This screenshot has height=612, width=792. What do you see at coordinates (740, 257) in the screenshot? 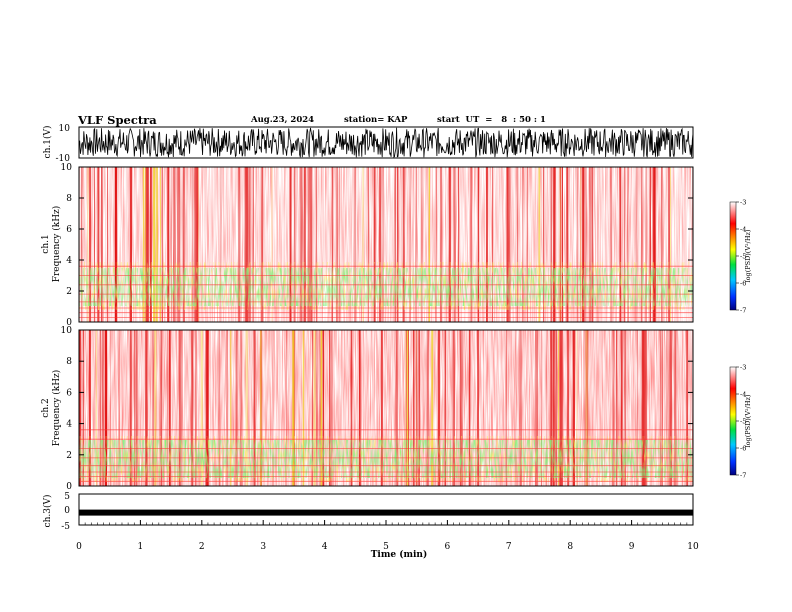
I see `ch1-colorbar: -3 -4 -5 -6 -7 log(PSD)(V²/Hz)` at bounding box center [740, 257].